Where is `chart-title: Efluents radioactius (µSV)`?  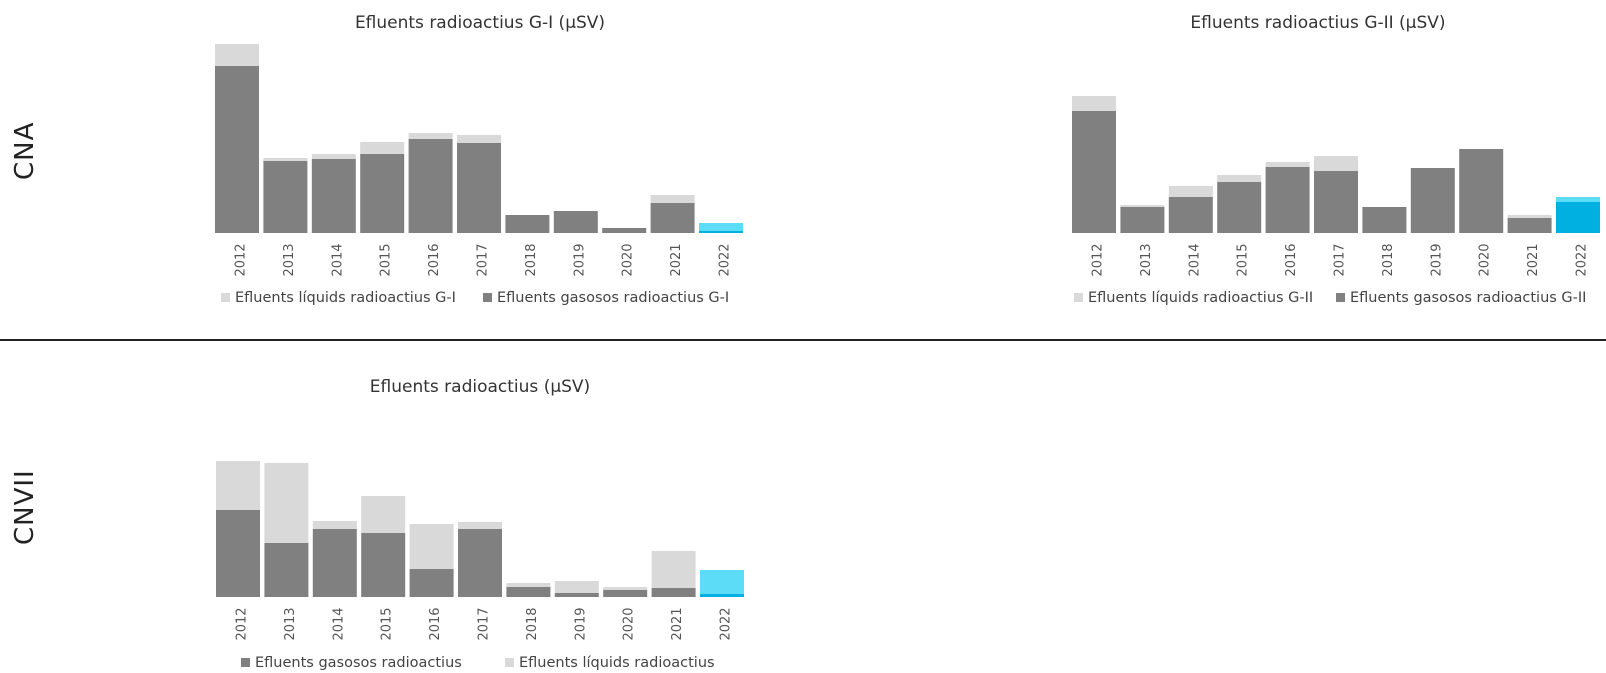 chart-title: Efluents radioactius (µSV) is located at coordinates (480, 387).